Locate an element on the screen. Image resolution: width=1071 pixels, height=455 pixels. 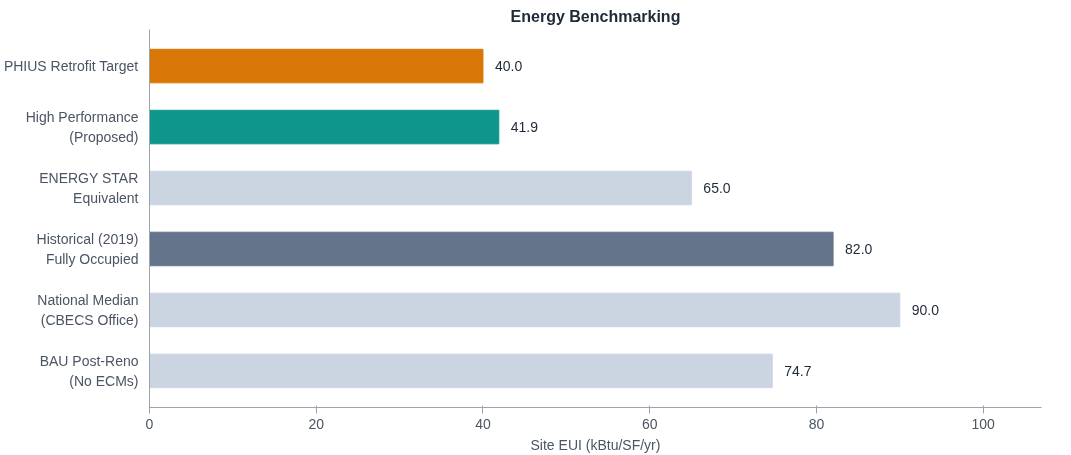
y-tick-label: Historical (2019) Fully Occupied is located at coordinates (87, 249).